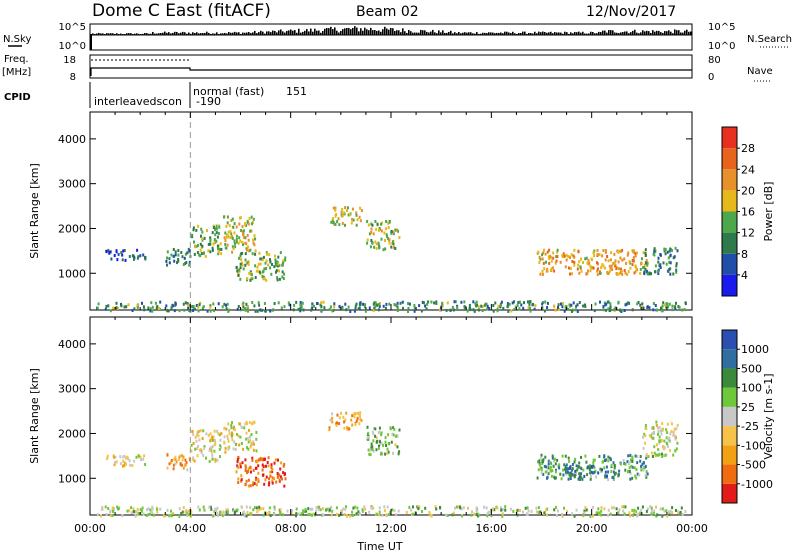 This screenshot has height=554, width=800. I want to click on power-colorbar-label: 4, so click(744, 275).